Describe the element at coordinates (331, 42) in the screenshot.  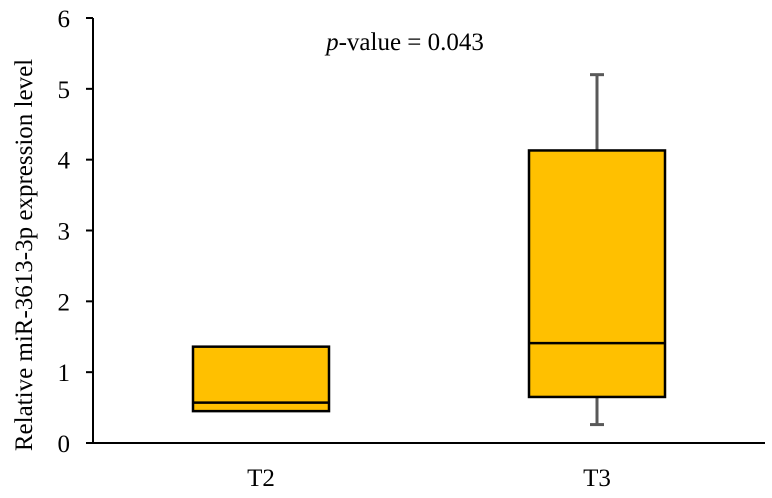
I see `p-value-italic-p: p` at that location.